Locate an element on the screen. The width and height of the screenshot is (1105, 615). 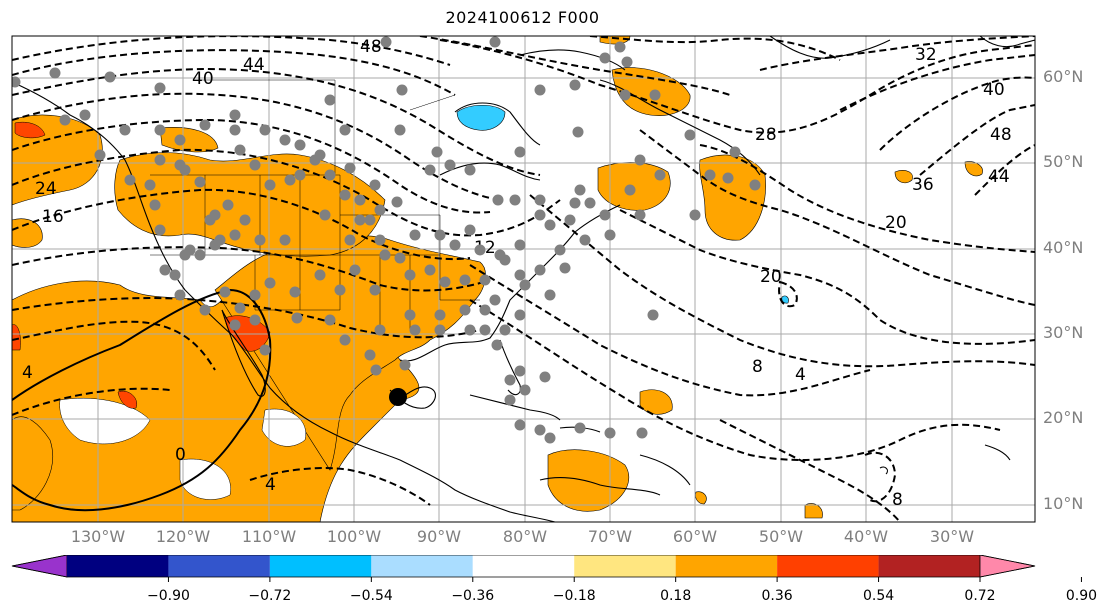
contour-label: 20 is located at coordinates (771, 277).